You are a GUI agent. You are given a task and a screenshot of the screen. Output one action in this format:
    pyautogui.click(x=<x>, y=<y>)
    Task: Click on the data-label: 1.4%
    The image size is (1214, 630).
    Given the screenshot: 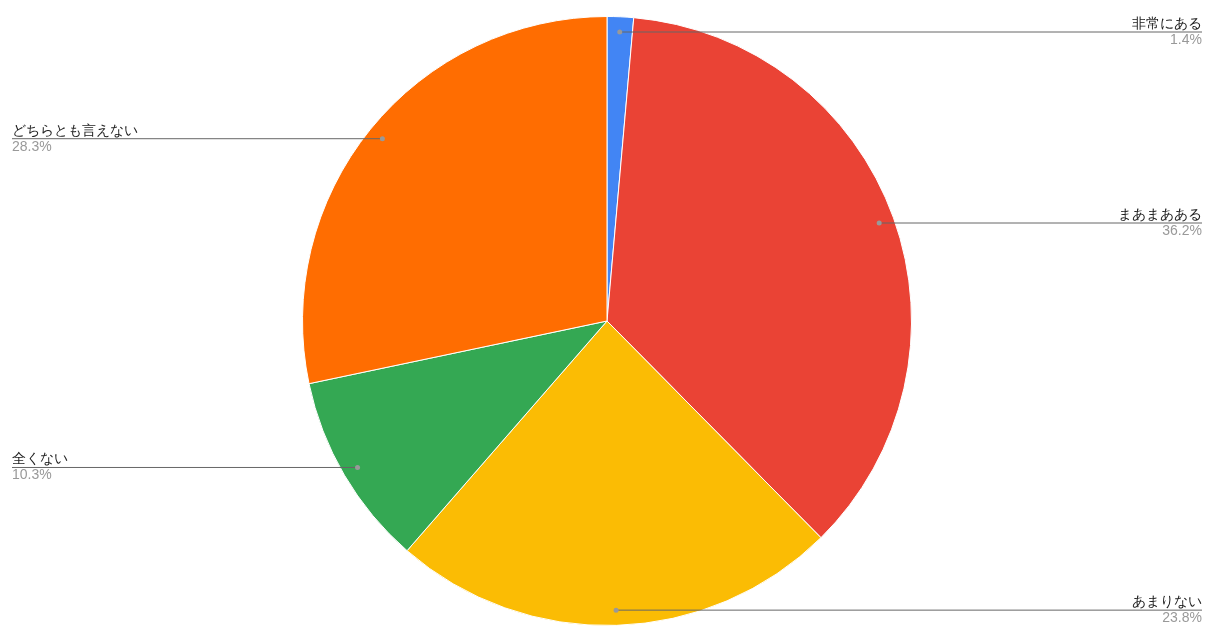 What is the action you would take?
    pyautogui.click(x=1186, y=38)
    